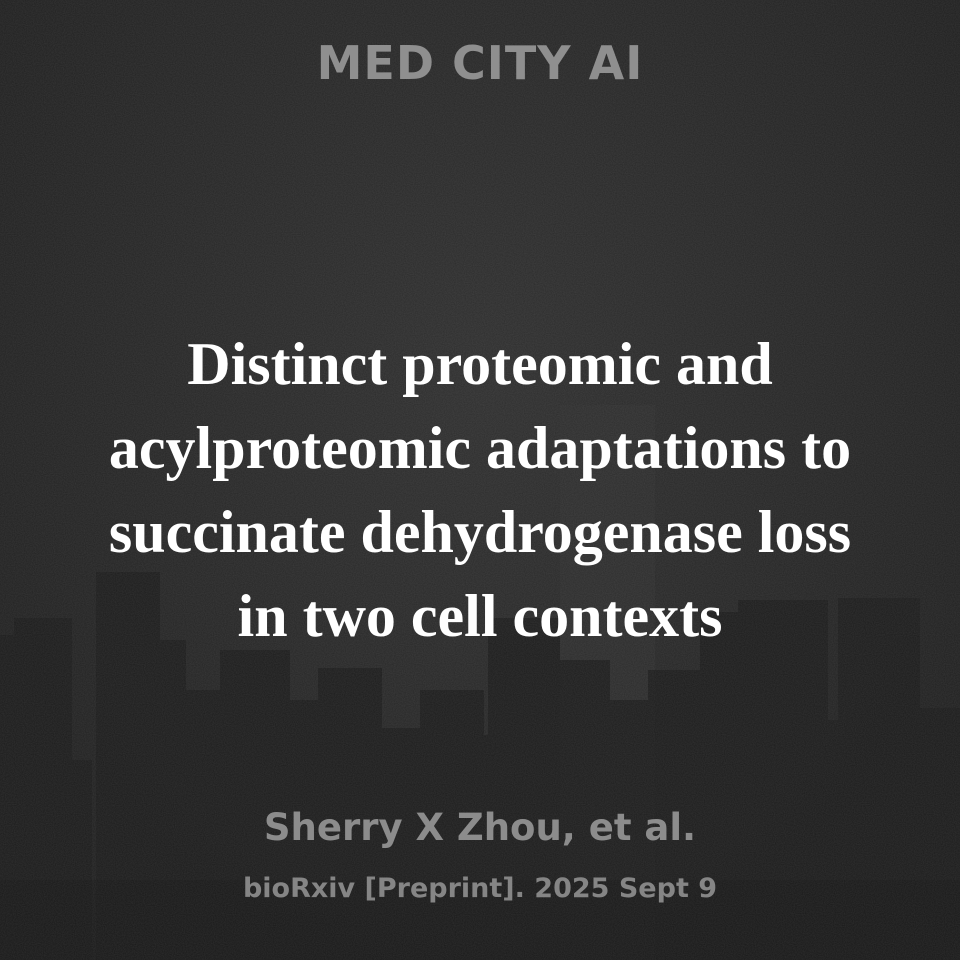 The height and width of the screenshot is (960, 960). I want to click on paper-citation: bioRxiv [Preprint]. 2025 Sept 9, so click(480, 888).